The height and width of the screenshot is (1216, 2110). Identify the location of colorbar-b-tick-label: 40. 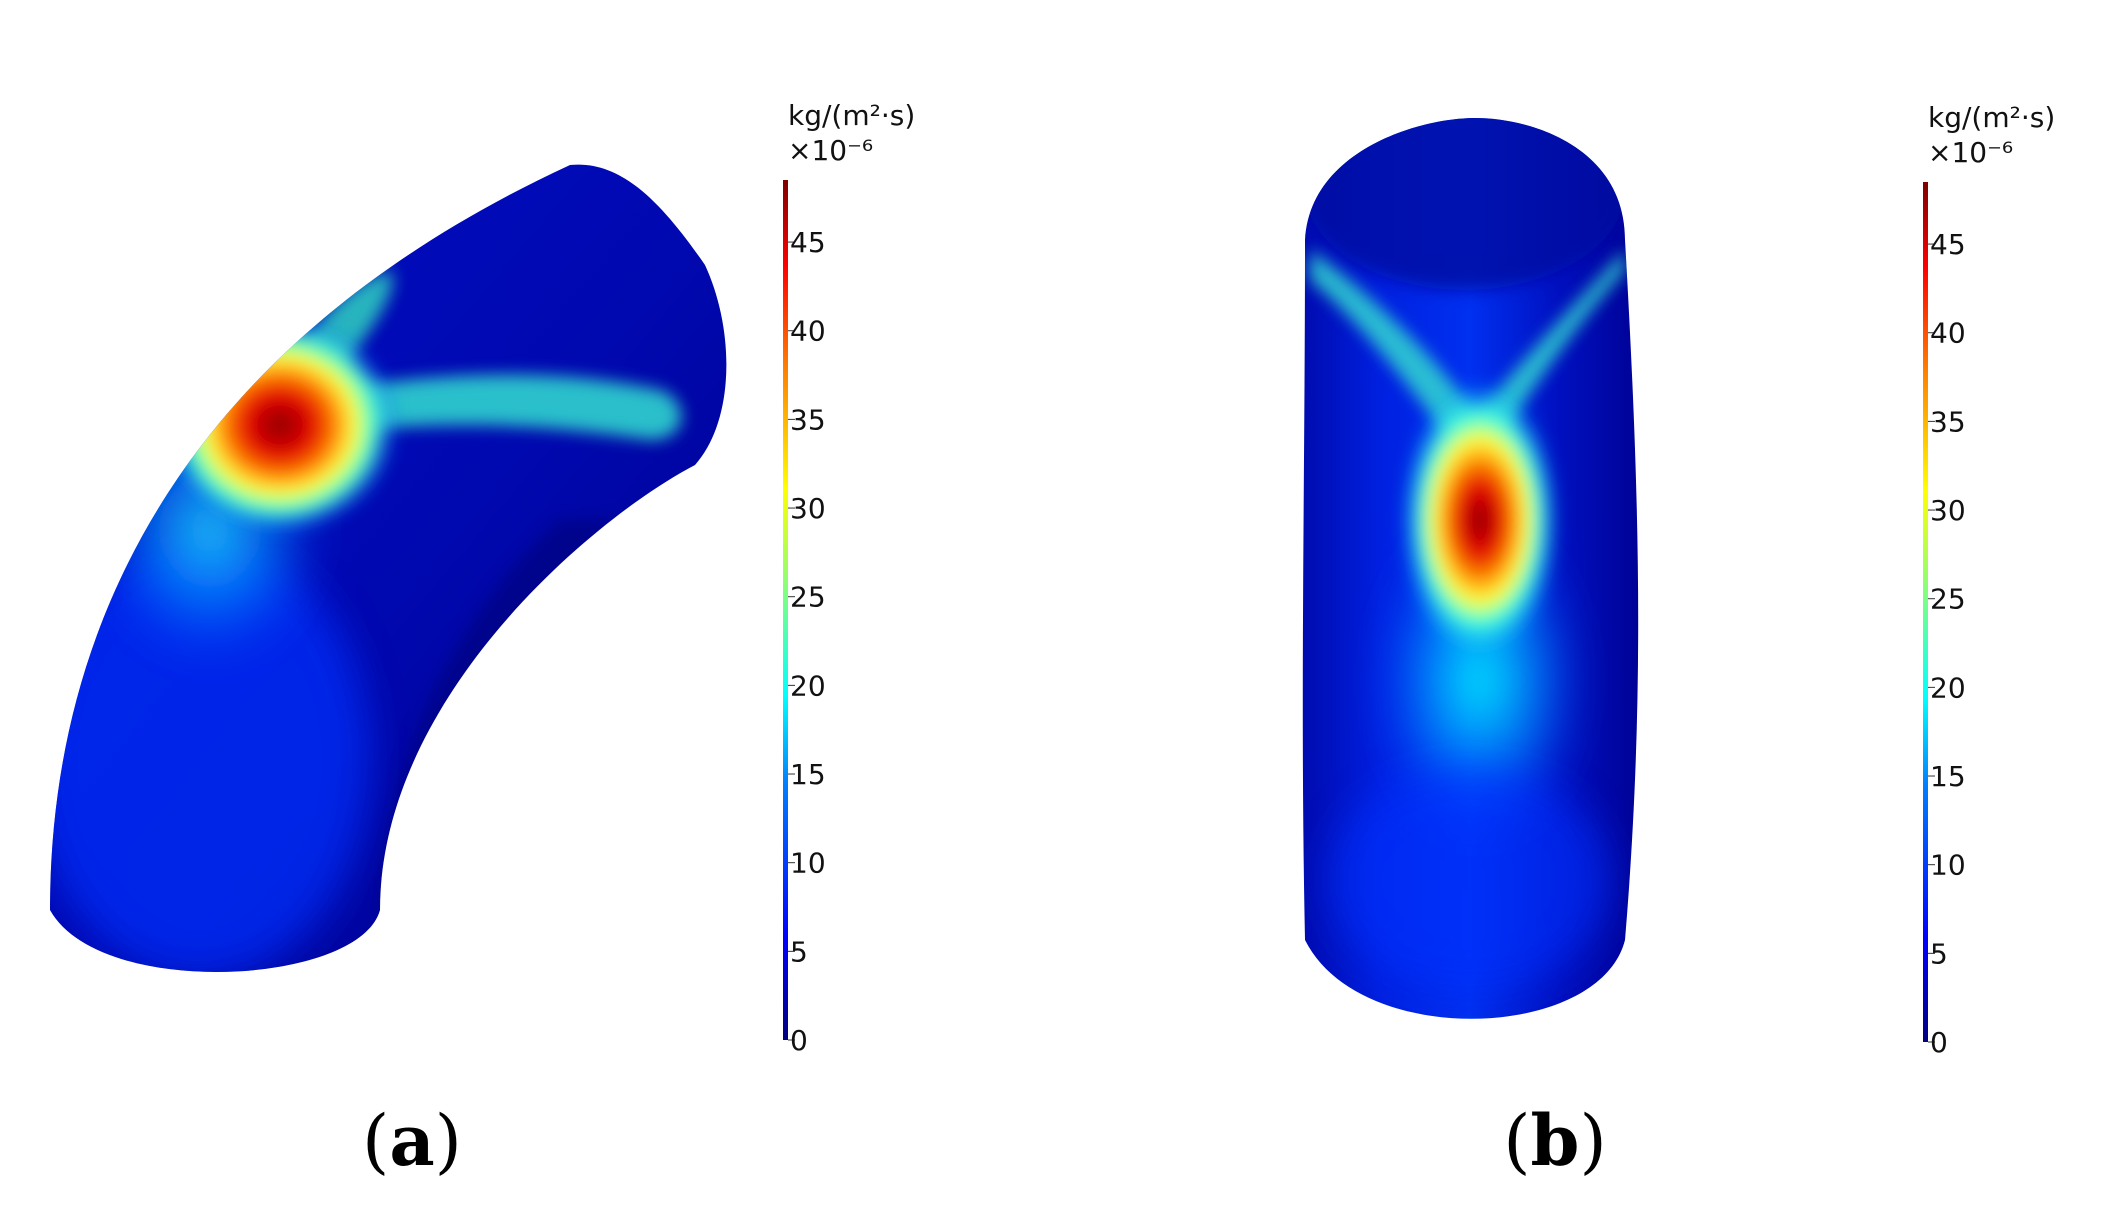
(1948, 333).